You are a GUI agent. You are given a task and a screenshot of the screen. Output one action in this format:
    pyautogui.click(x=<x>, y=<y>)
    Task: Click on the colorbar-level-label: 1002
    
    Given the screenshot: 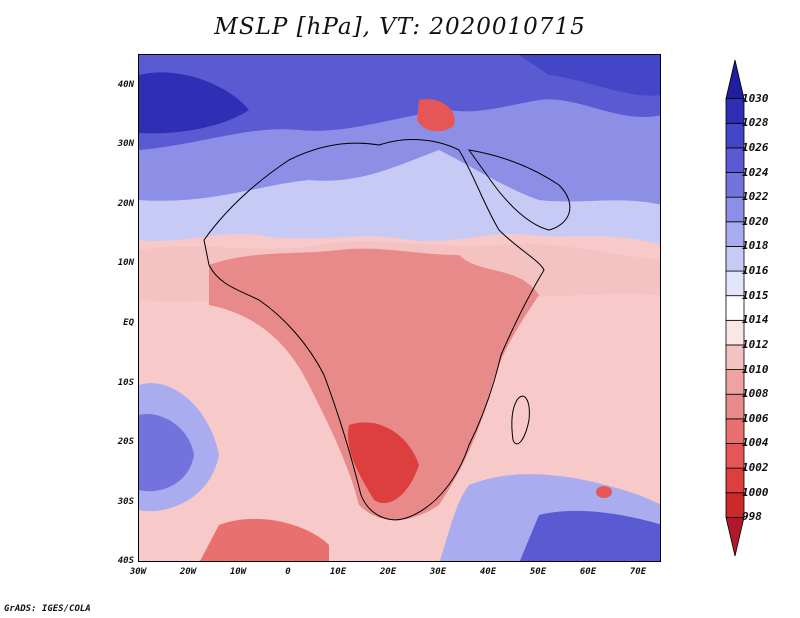 What is the action you would take?
    pyautogui.click(x=755, y=468)
    